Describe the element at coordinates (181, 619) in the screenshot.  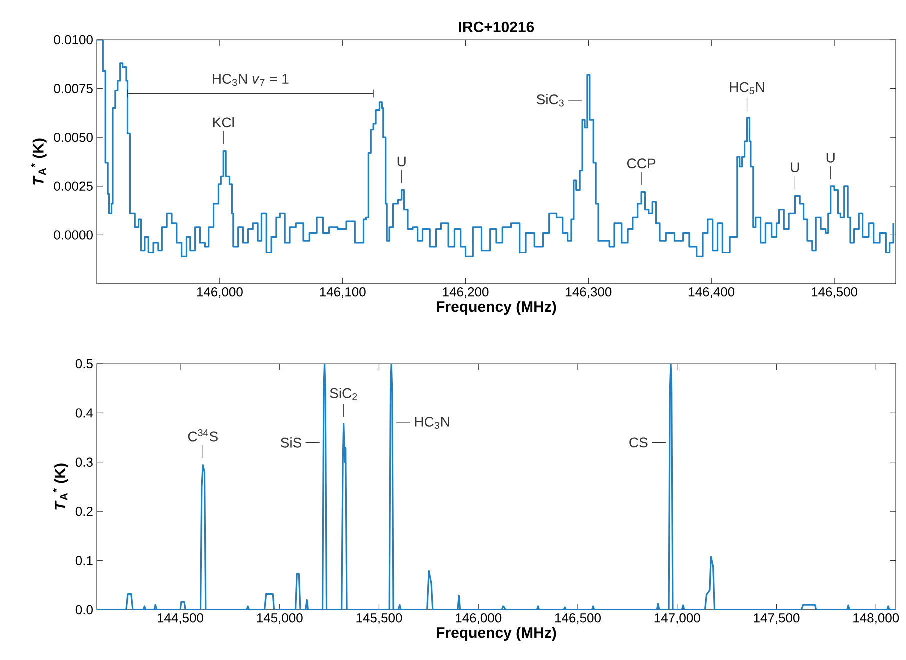
I see `x-tick-label: 144,500` at that location.